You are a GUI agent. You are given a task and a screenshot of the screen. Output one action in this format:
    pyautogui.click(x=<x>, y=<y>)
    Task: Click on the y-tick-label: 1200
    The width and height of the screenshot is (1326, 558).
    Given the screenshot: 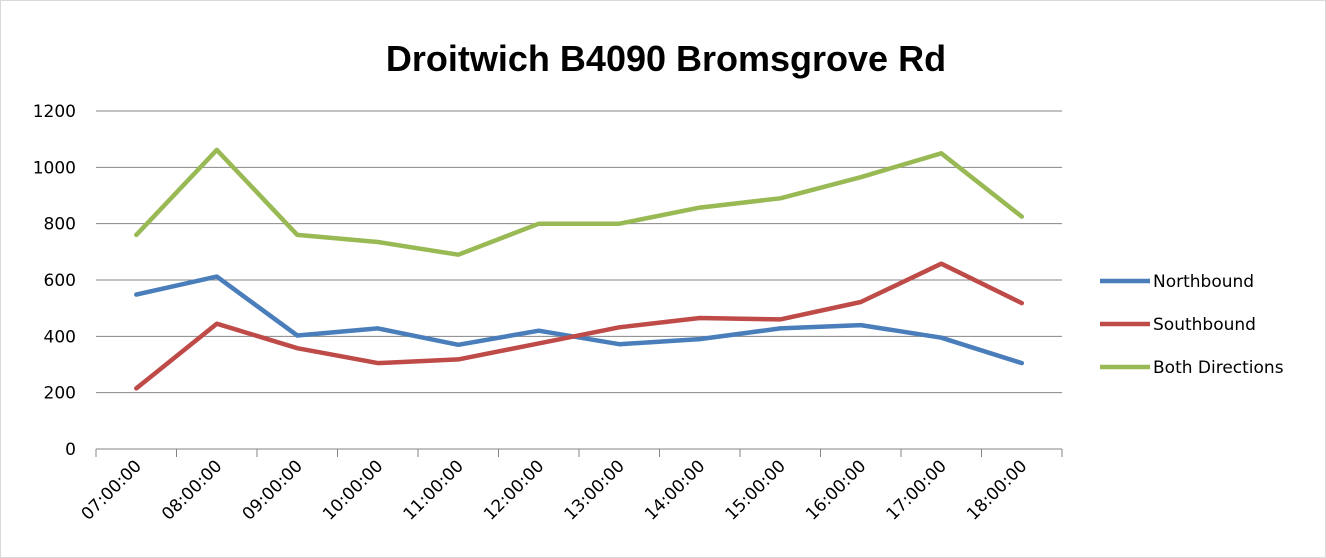 What is the action you would take?
    pyautogui.click(x=54, y=112)
    